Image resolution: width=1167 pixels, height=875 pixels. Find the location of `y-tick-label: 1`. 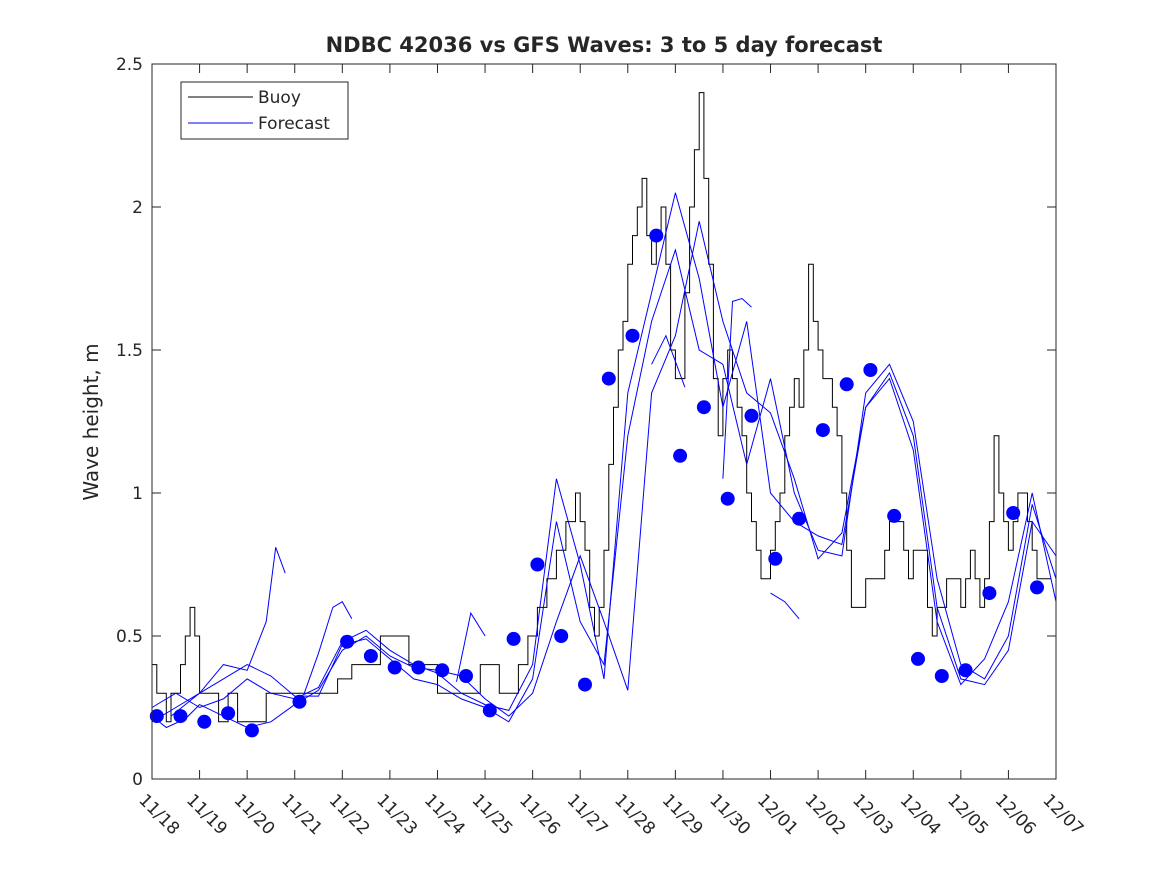

y-tick-label: 1 is located at coordinates (137, 494).